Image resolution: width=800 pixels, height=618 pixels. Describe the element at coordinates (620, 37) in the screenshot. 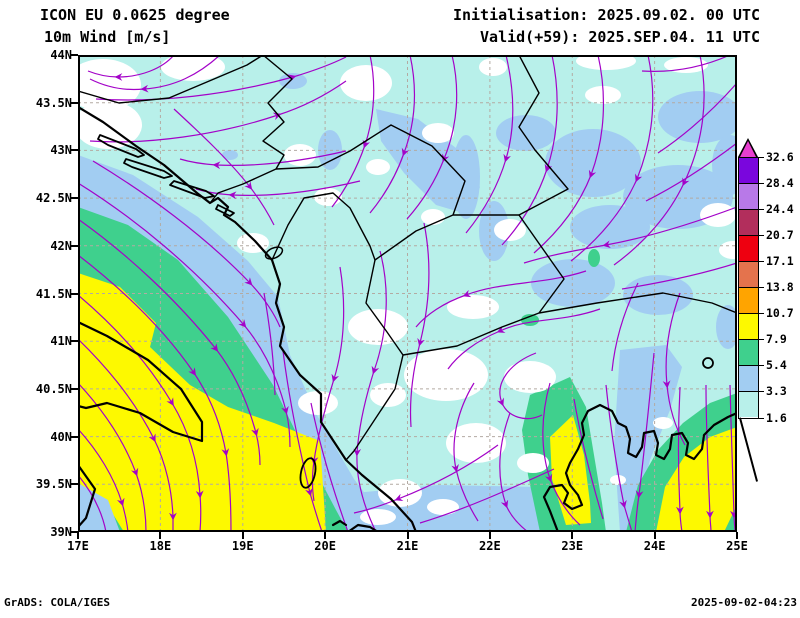

I see `valid-time-label: Valid(+59): 2025.SEP.04. 11 UTC` at that location.